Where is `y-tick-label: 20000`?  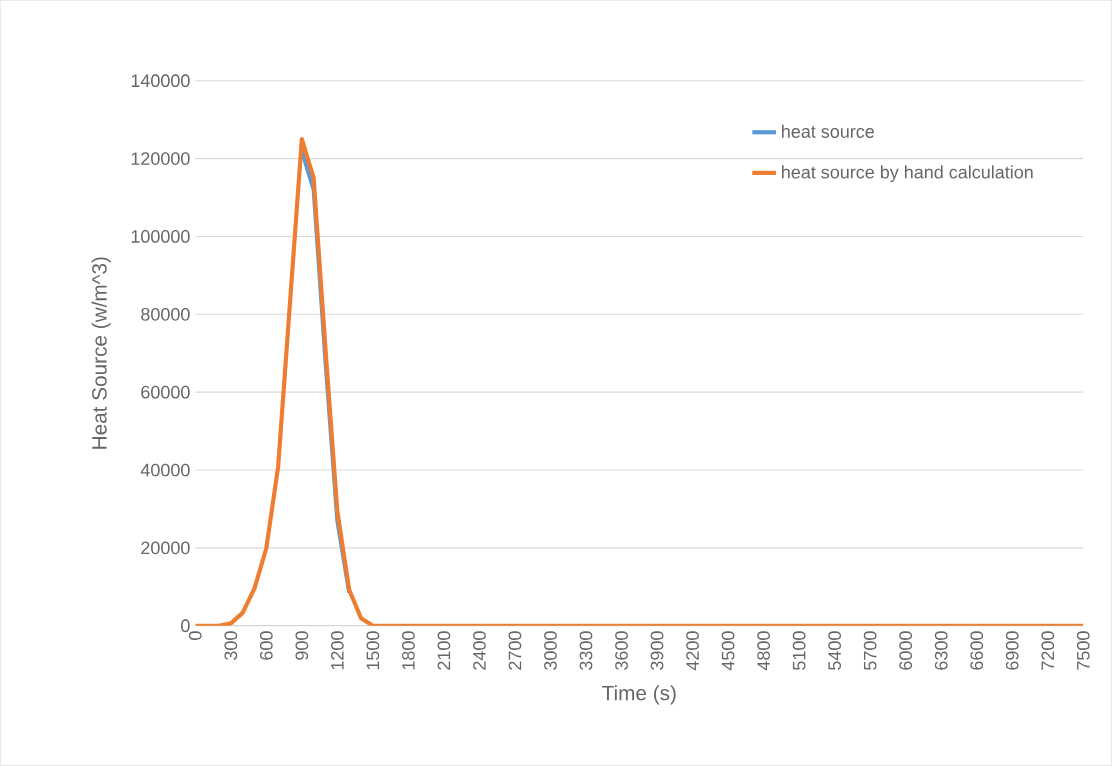 y-tick-label: 20000 is located at coordinates (165, 548).